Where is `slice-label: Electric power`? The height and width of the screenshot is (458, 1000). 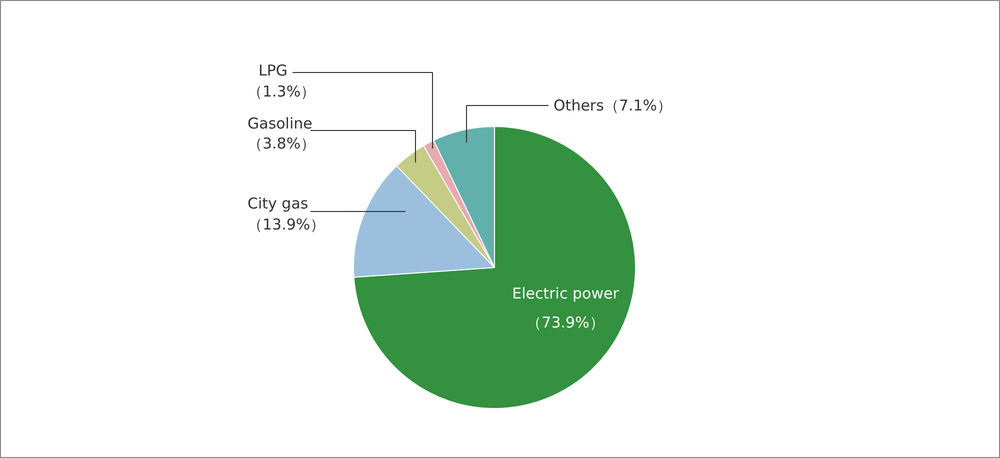
slice-label: Electric power is located at coordinates (566, 293).